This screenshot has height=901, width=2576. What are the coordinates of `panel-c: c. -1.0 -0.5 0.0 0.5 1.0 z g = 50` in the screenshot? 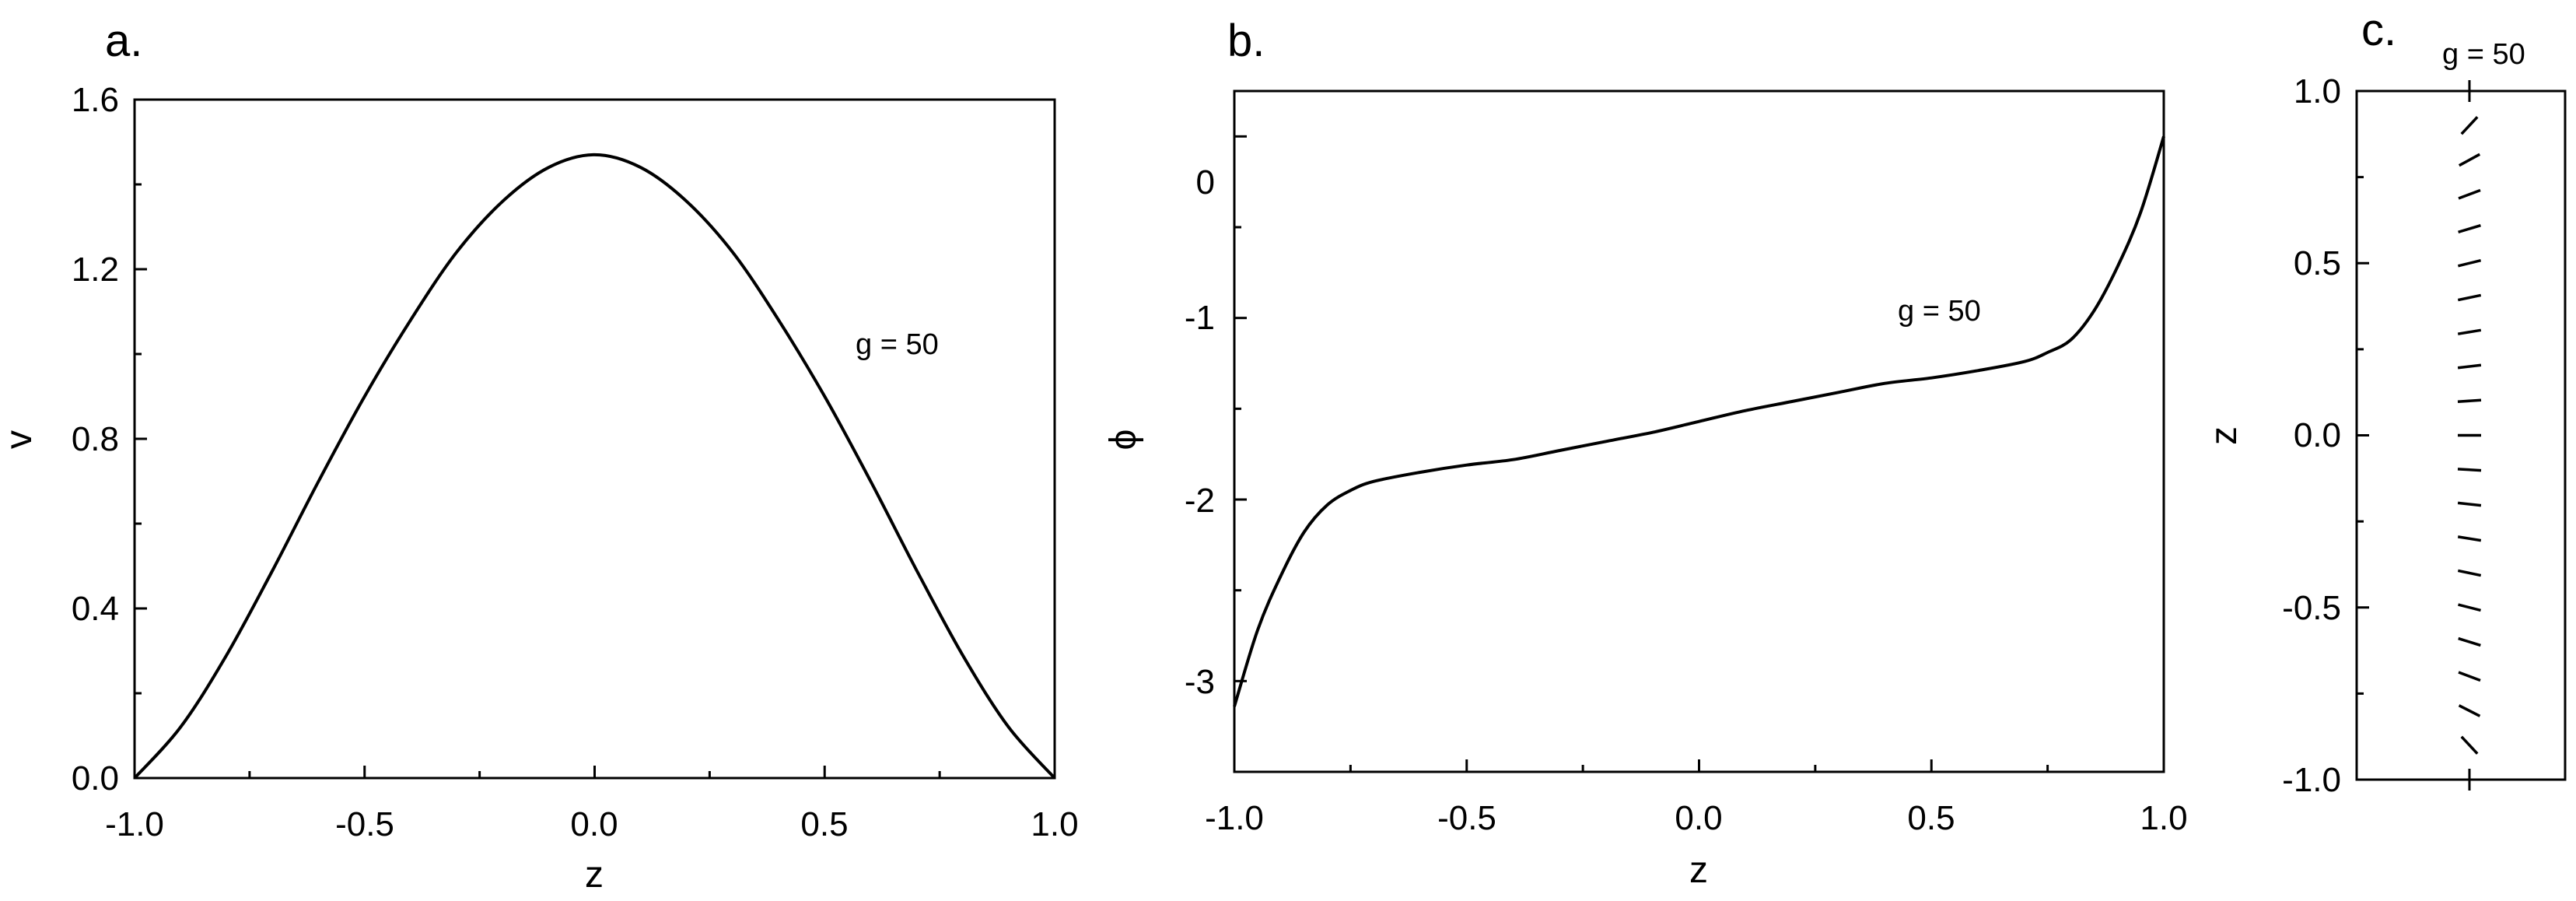 It's located at (2385, 402).